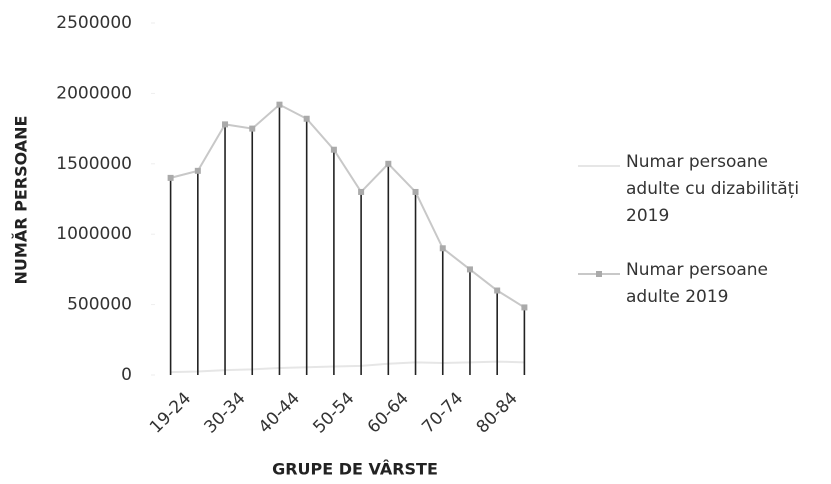  What do you see at coordinates (697, 283) in the screenshot?
I see `legend-label: Numar persoane adulte 2019` at bounding box center [697, 283].